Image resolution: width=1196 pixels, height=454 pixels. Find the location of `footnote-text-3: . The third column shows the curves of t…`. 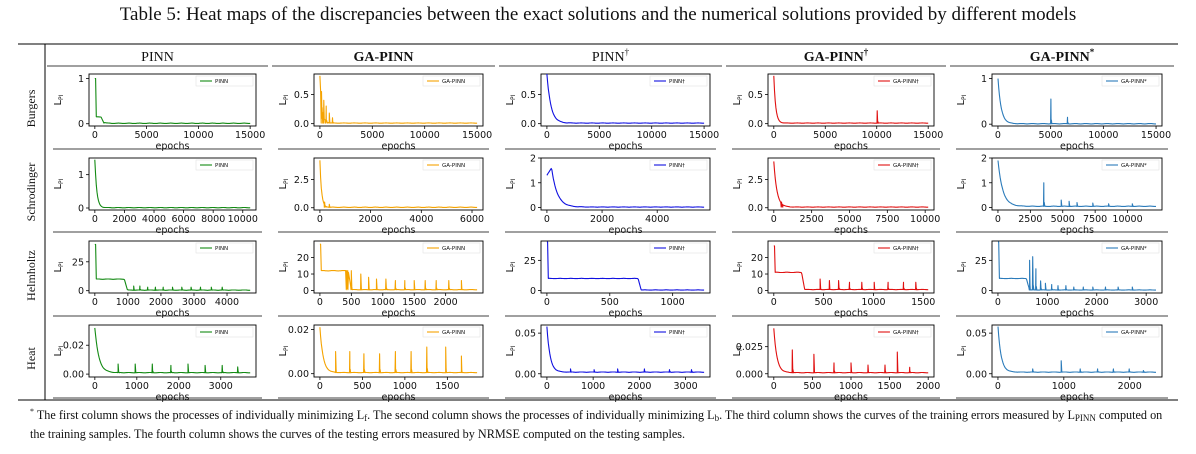

footnote-text-3: . The third column shows the curves of t… is located at coordinates (897, 415).